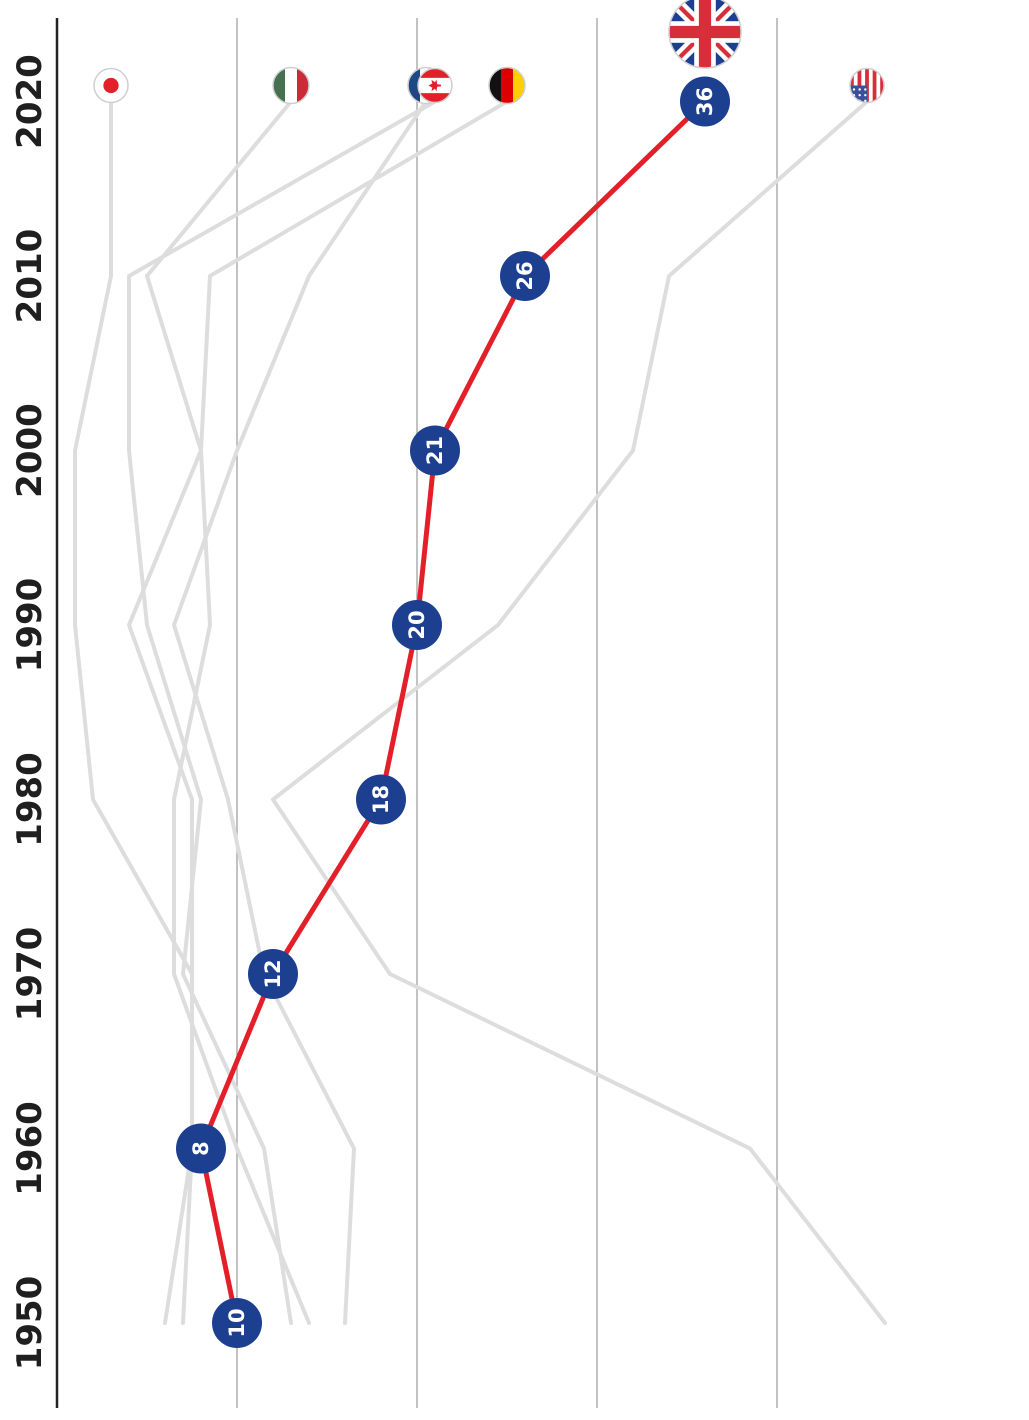 The image size is (1029, 1420). Describe the element at coordinates (30, 1148) in the screenshot. I see `year-tick-label: 1960` at that location.